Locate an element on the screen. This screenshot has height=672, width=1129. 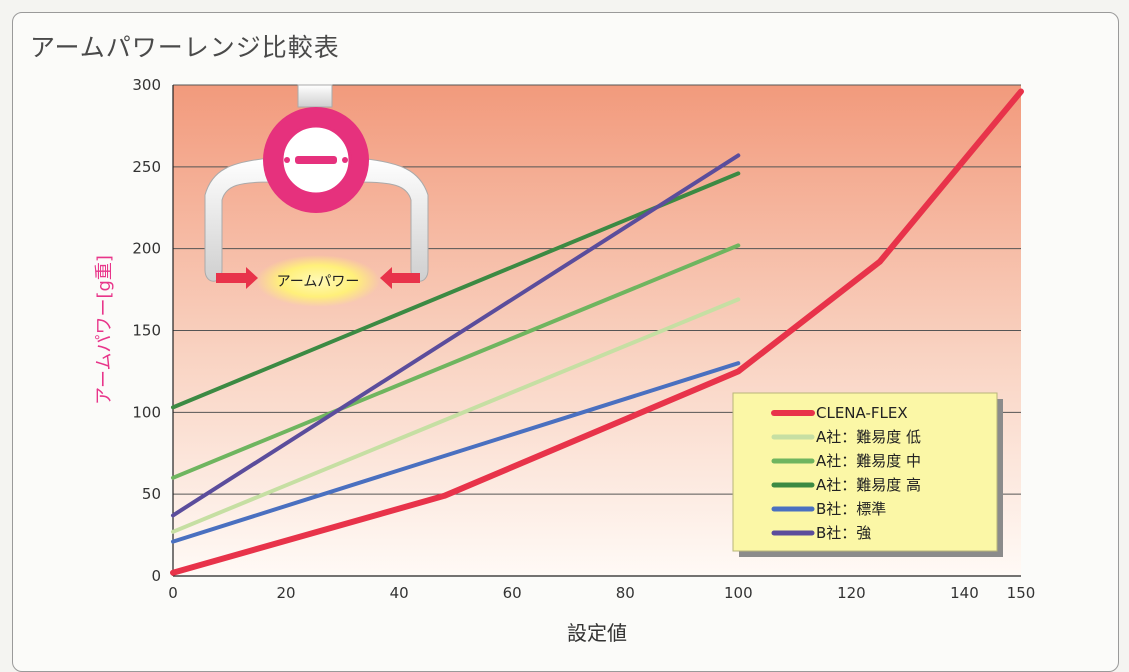
y-tick-label: 50 is located at coordinates (151, 494).